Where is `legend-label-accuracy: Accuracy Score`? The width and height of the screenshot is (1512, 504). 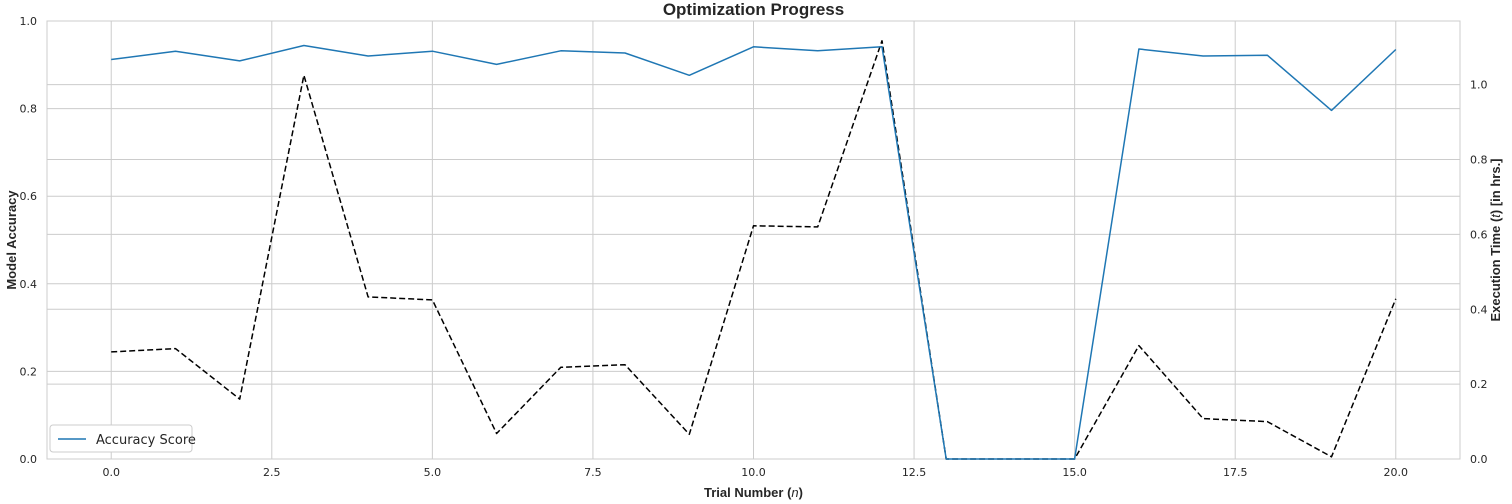
legend-label-accuracy: Accuracy Score is located at coordinates (146, 440).